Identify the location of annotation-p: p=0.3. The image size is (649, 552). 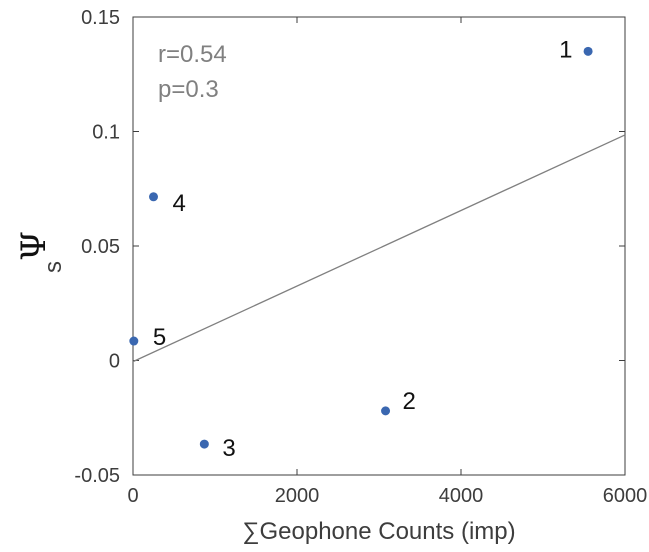
(188, 89).